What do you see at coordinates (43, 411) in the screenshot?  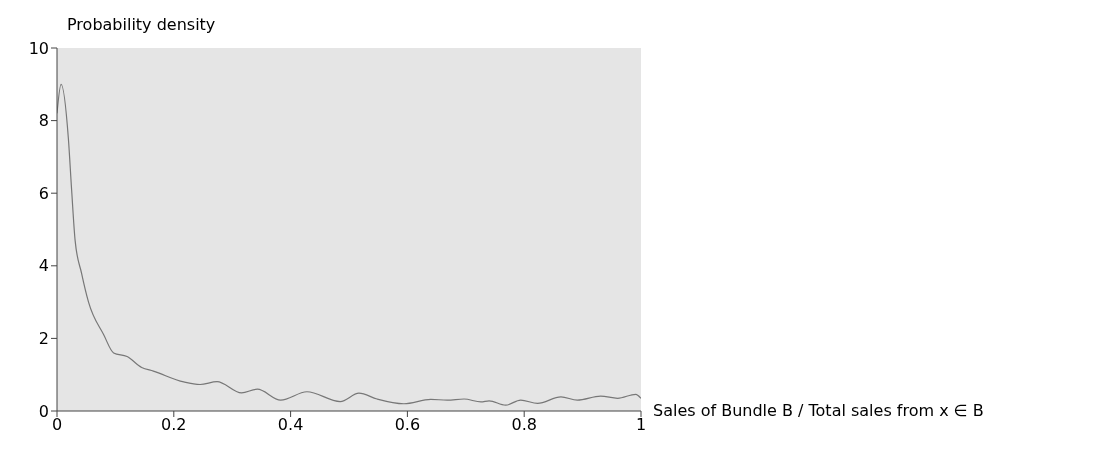 I see `y-tick-label: 0` at bounding box center [43, 411].